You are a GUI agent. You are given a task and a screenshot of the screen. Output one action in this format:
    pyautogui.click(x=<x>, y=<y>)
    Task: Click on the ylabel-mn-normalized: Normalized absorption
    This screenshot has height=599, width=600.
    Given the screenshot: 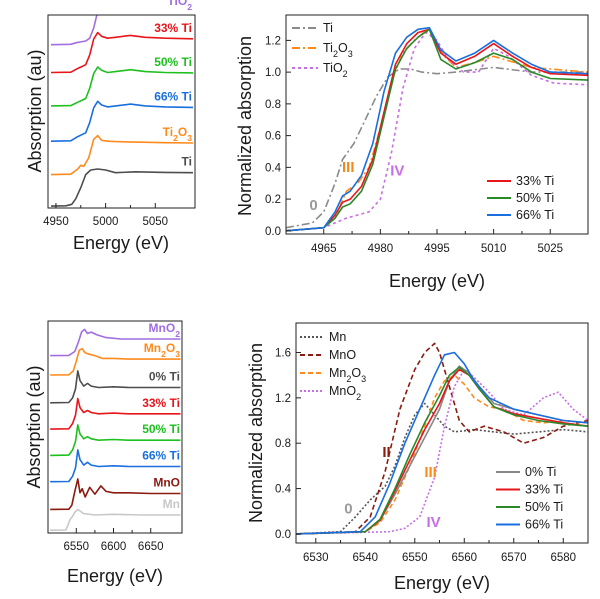 What is the action you would take?
    pyautogui.click(x=256, y=433)
    